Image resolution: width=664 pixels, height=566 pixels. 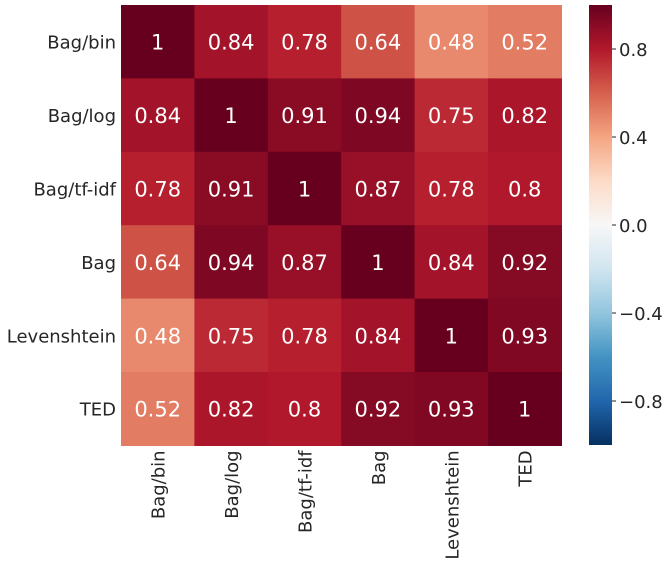 I want to click on column-tick-label: Bag/log, so click(x=232, y=484).